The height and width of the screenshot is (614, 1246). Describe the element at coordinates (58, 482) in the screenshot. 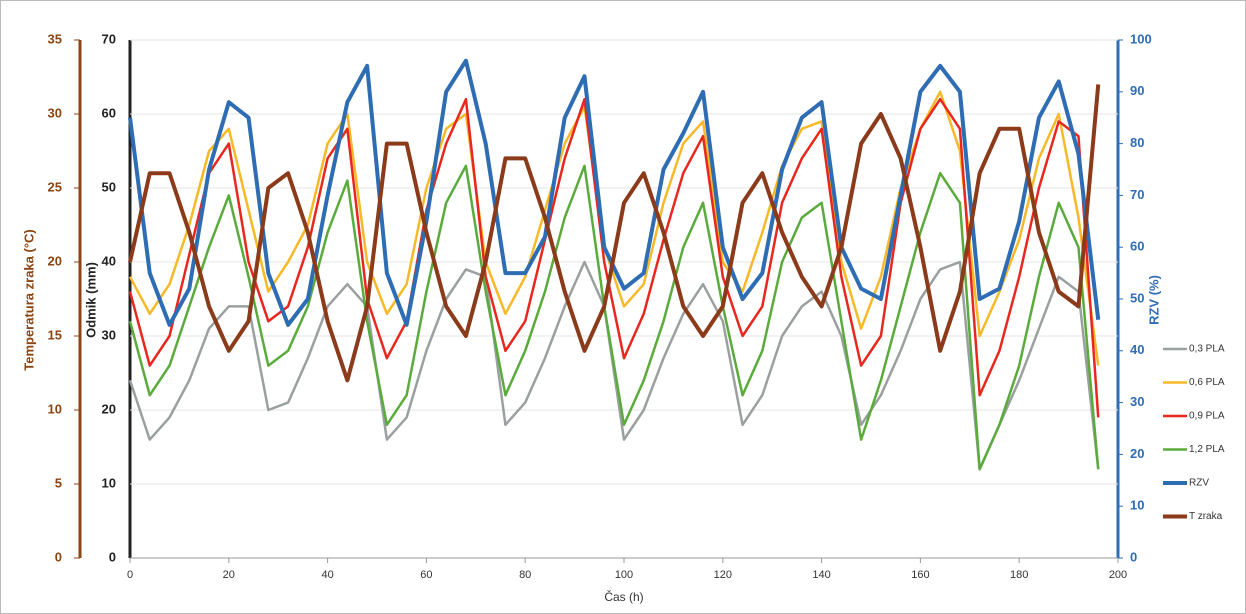

I see `y3-tick-label: 5` at that location.